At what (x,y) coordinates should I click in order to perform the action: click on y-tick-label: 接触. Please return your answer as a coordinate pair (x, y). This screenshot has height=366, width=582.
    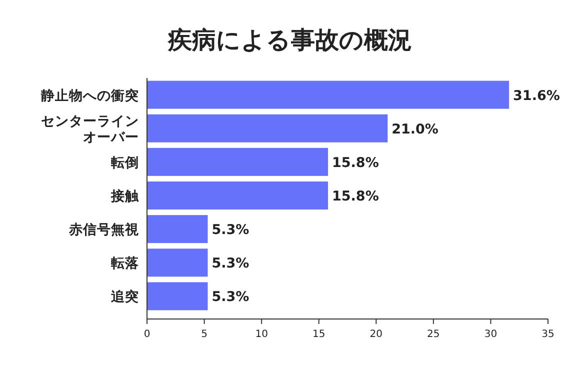
    Looking at the image, I should click on (125, 196).